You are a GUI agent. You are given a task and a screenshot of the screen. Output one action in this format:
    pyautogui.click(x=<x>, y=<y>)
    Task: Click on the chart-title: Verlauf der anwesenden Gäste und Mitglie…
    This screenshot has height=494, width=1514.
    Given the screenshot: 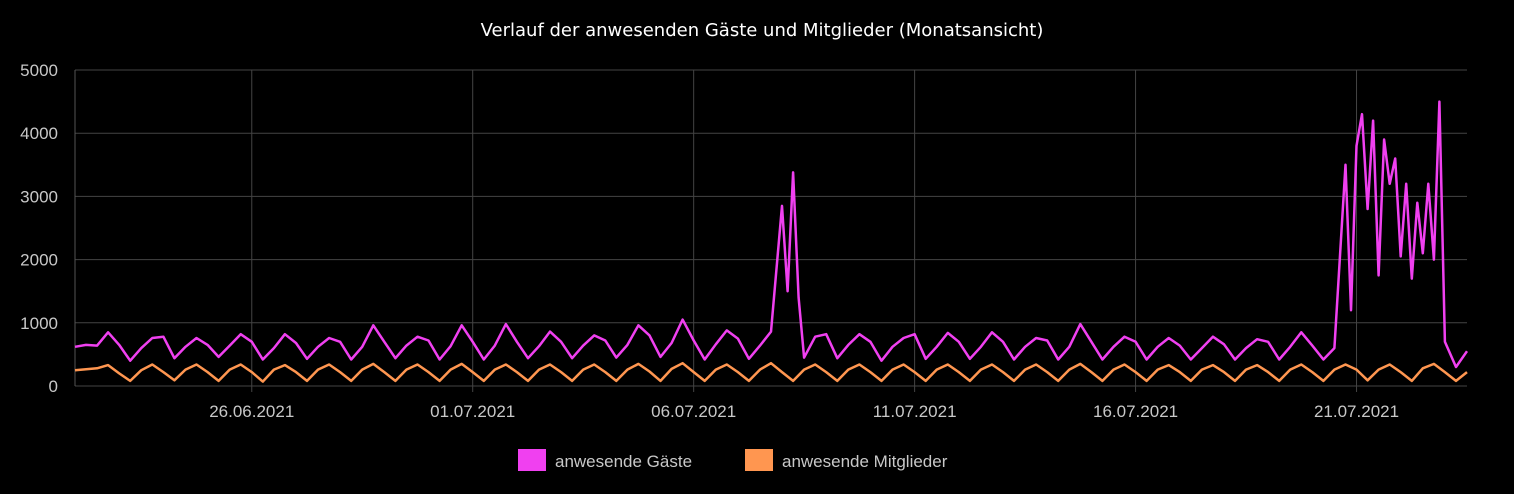 What is the action you would take?
    pyautogui.click(x=762, y=30)
    